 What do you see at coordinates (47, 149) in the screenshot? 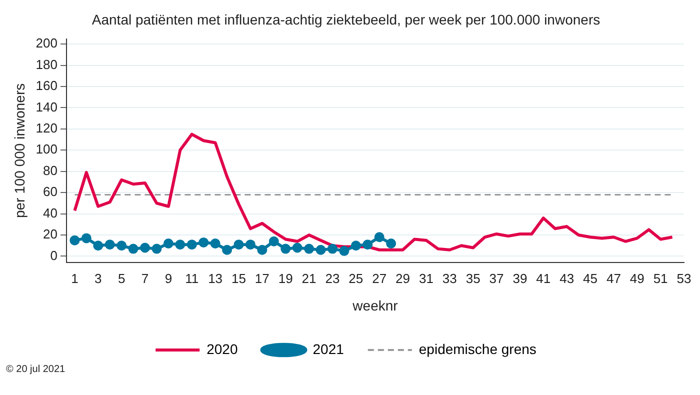
I see `y-tick-label: 100` at bounding box center [47, 149].